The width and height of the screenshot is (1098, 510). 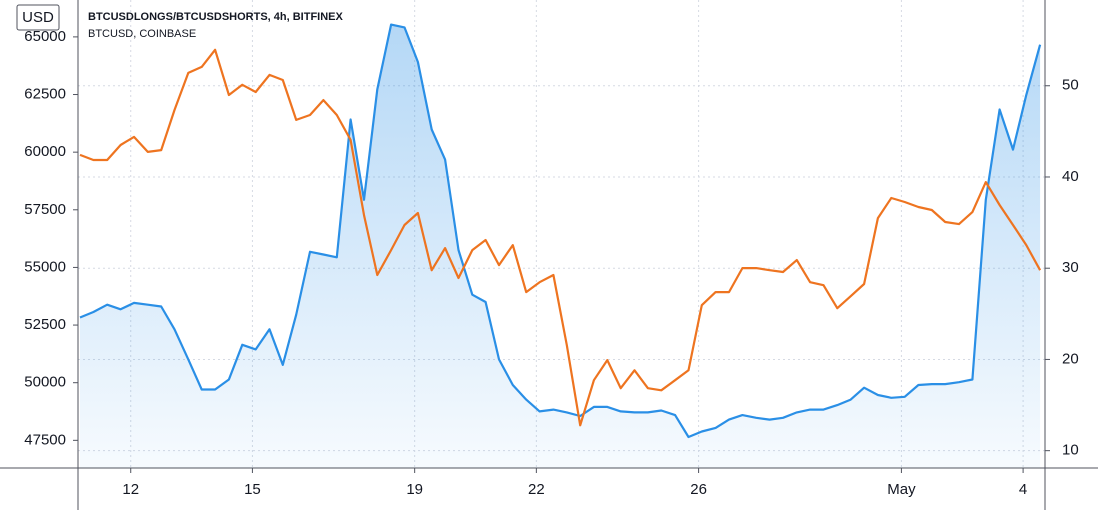 I want to click on y-tick-label: 50000, so click(x=45, y=382).